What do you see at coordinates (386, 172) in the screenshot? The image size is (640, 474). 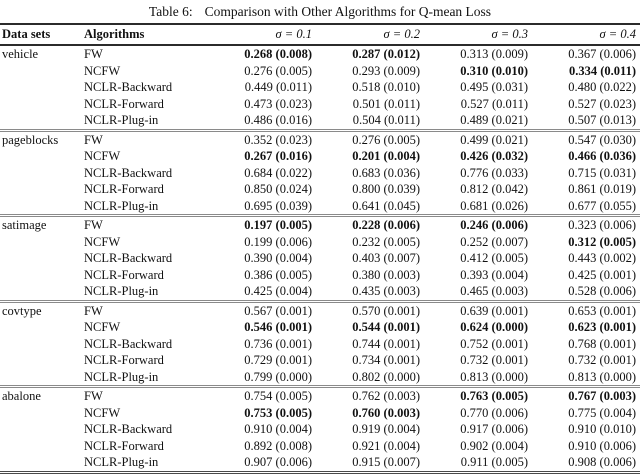 I see `value-cell: 0.683 (0.036)` at bounding box center [386, 172].